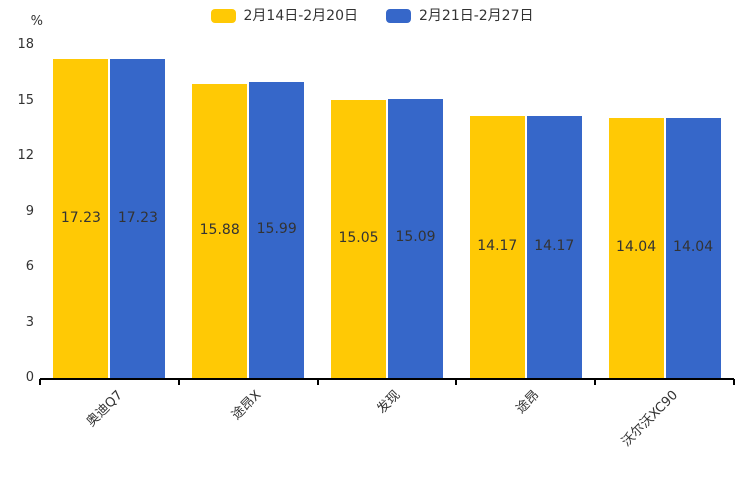 Image resolution: width=744 pixels, height=496 pixels. I want to click on x-axis-category-label: 途昂X, so click(247, 405).